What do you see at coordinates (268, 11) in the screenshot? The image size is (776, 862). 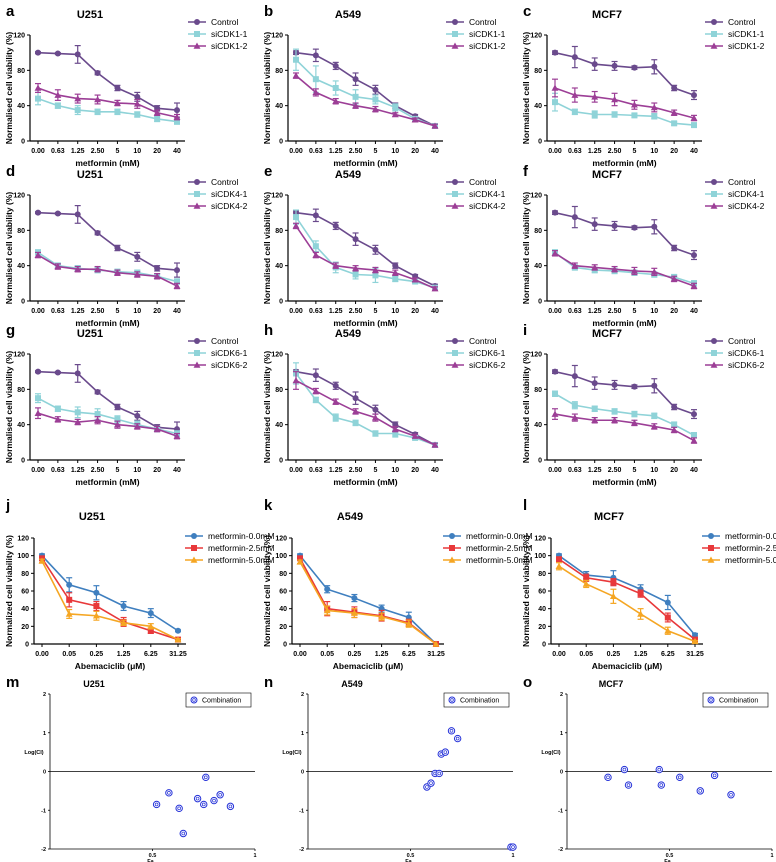 I see `panel-letter: b` at bounding box center [268, 11].